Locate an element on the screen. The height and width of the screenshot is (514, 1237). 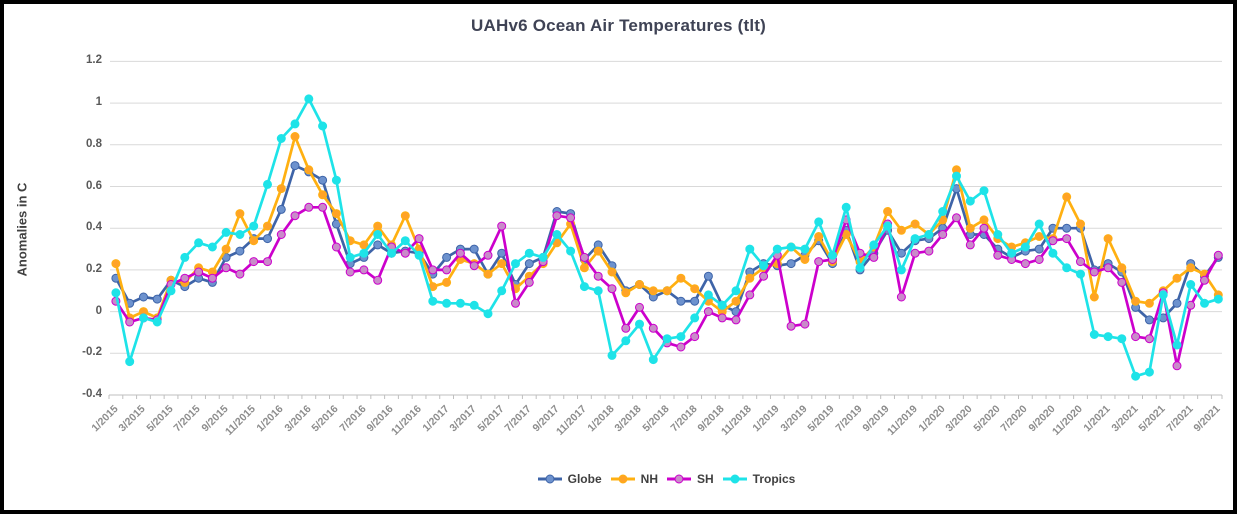
y-tick-label: 1 is located at coordinates (98, 102).